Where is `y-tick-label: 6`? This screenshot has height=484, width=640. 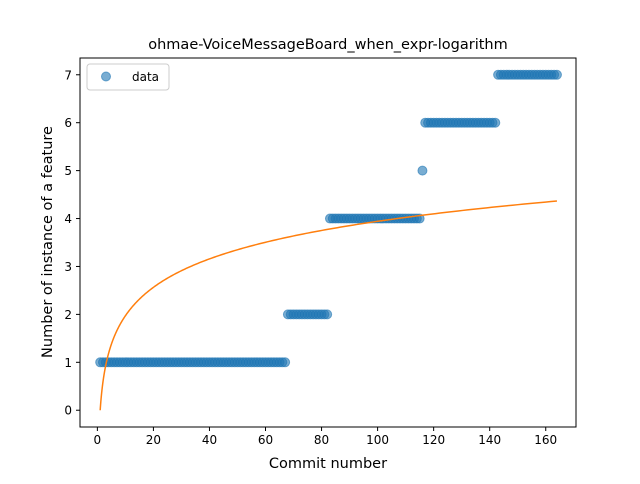 y-tick-label: 6 is located at coordinates (68, 123).